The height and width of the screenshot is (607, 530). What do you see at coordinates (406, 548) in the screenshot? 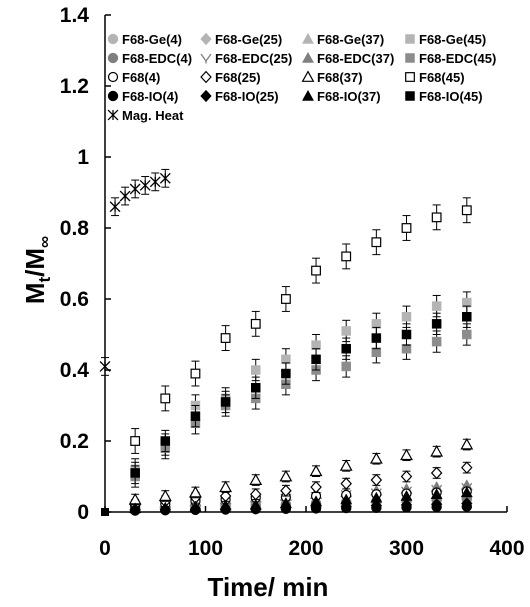
I see `x-tick-label: 300` at bounding box center [406, 548].